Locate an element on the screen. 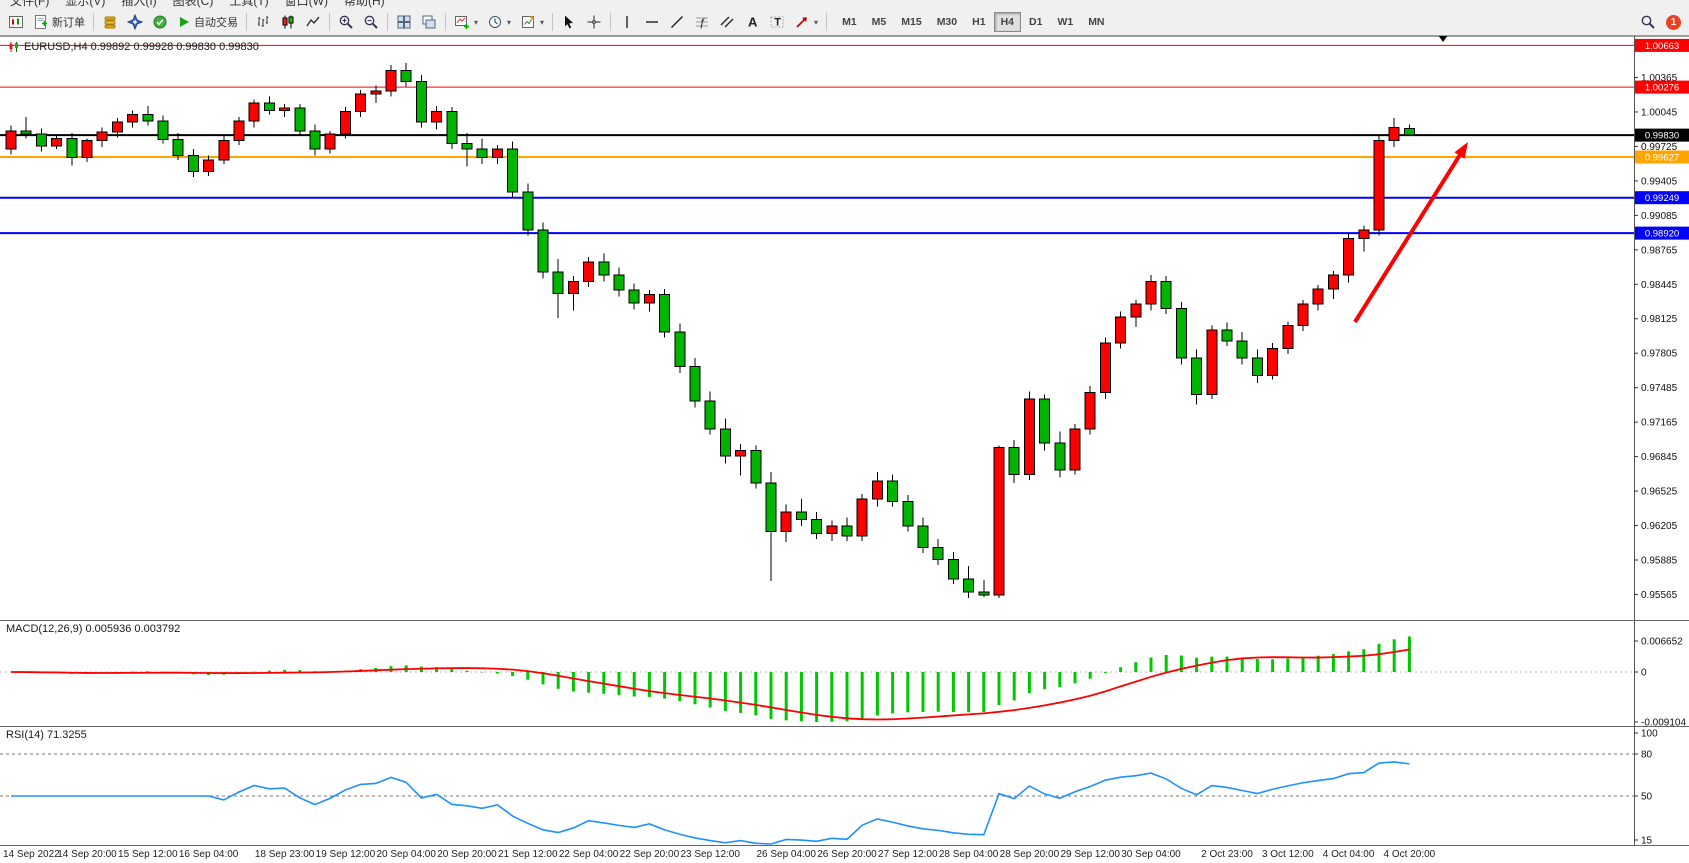 This screenshot has height=863, width=1689. candlestick-icon is located at coordinates (288, 22).